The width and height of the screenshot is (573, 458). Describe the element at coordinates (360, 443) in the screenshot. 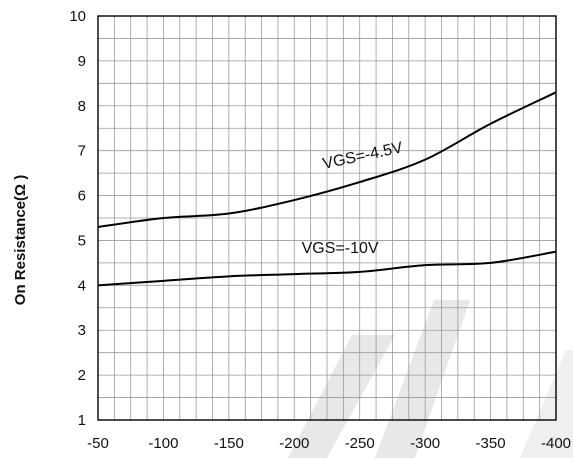

I see `x-tick-label: -250` at that location.